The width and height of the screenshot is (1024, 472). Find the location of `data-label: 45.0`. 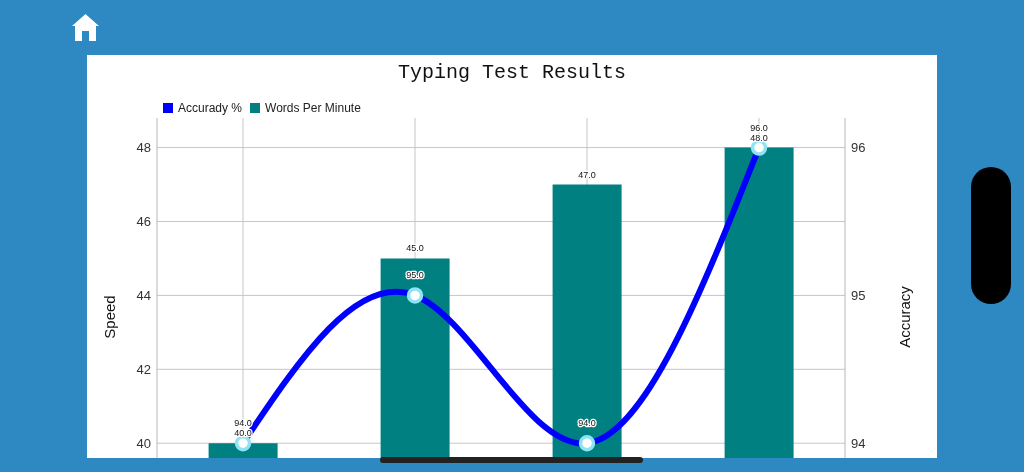

data-label: 45.0 is located at coordinates (415, 248).